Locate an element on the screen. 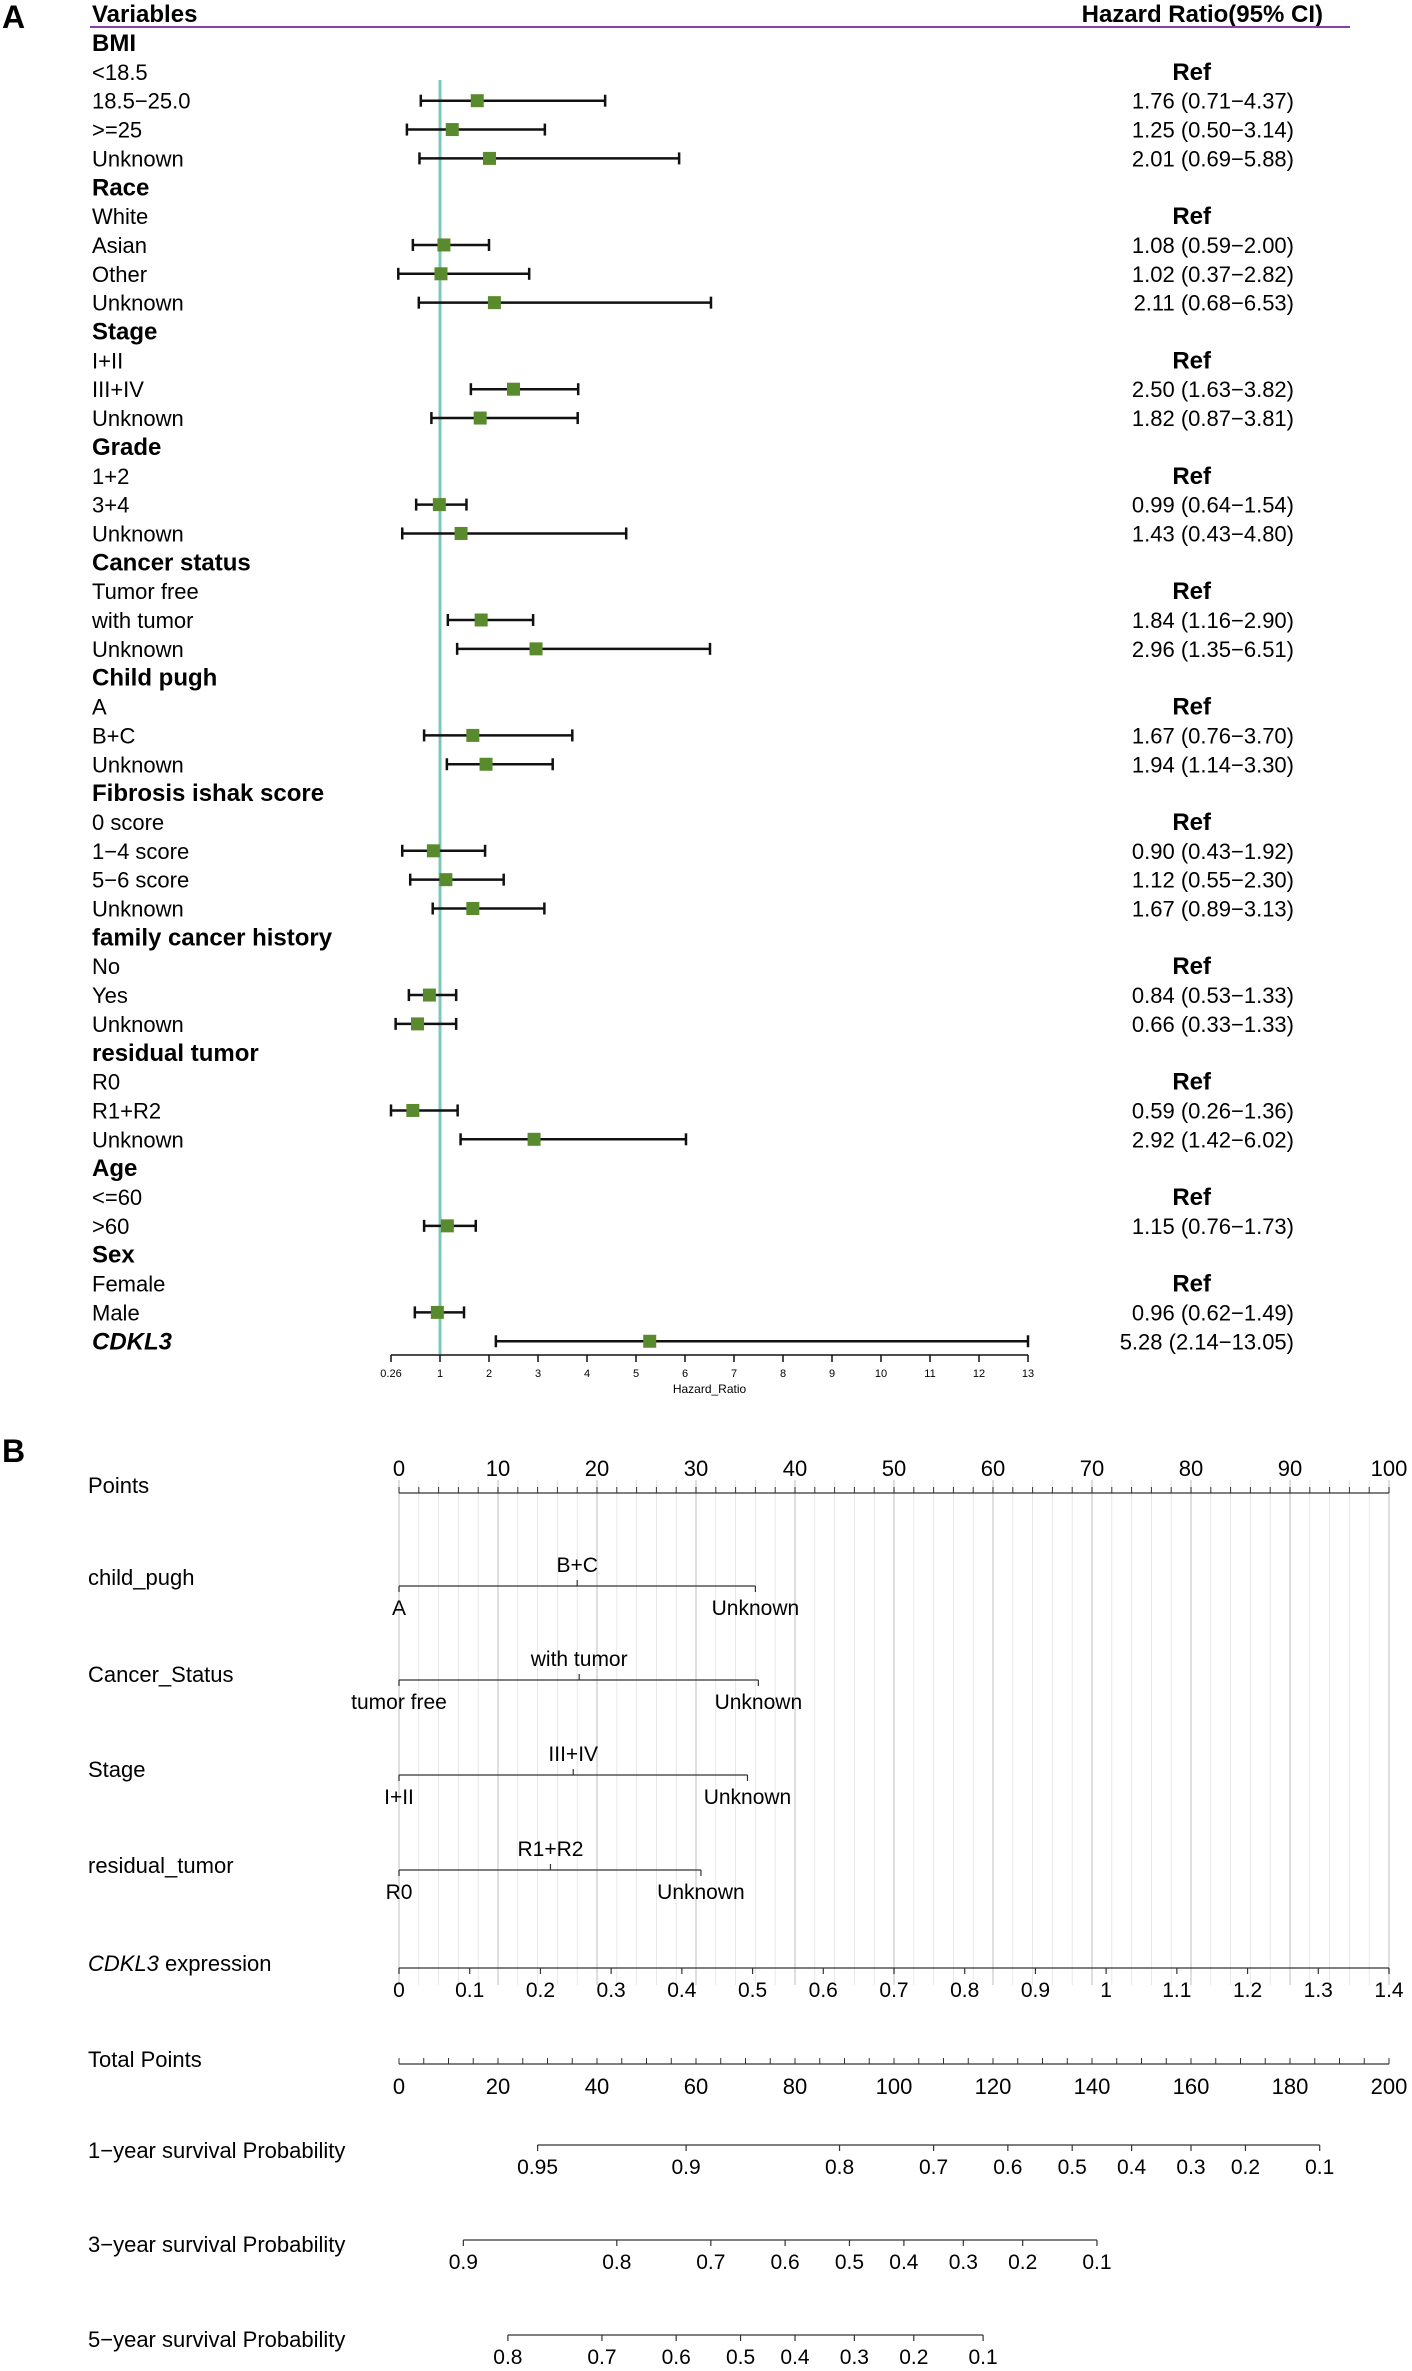 The height and width of the screenshot is (2371, 1412). x-tick-label: 0.26 is located at coordinates (390, 1374).